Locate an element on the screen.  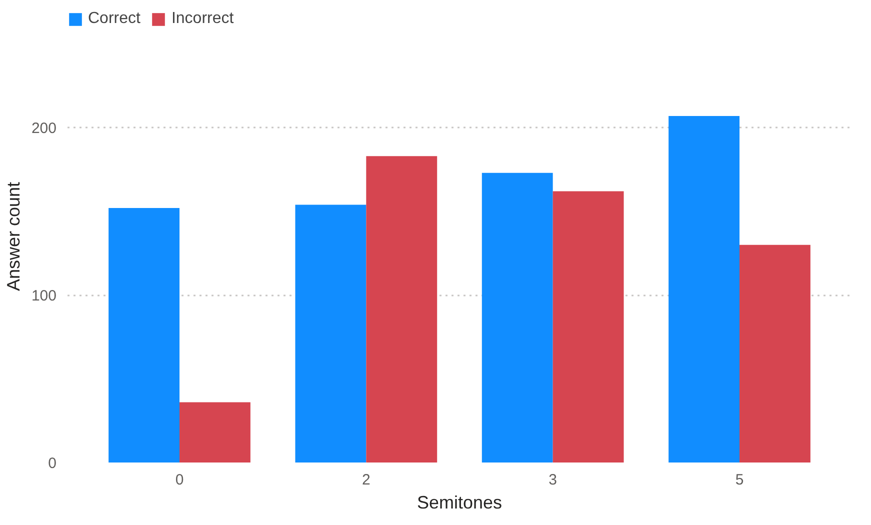
legend-label: Incorrect is located at coordinates (202, 19).